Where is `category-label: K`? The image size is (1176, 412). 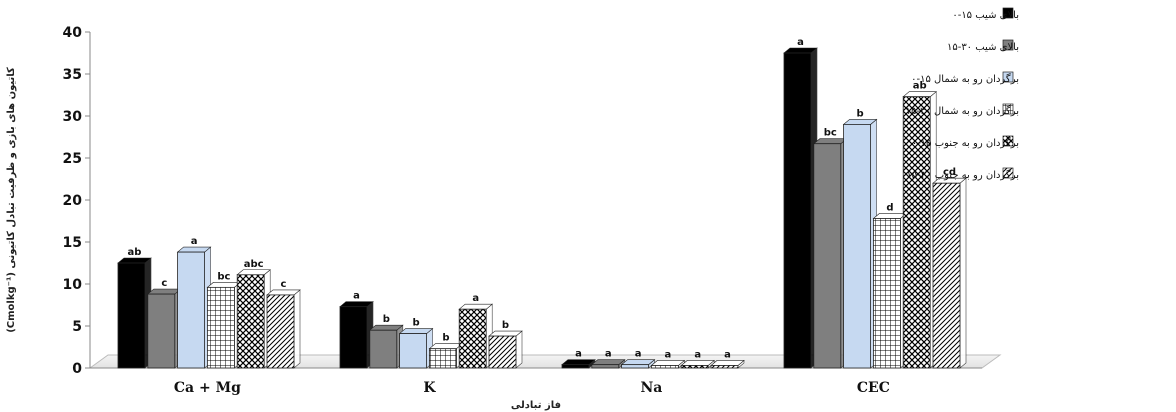 category-label: K is located at coordinates (429, 388).